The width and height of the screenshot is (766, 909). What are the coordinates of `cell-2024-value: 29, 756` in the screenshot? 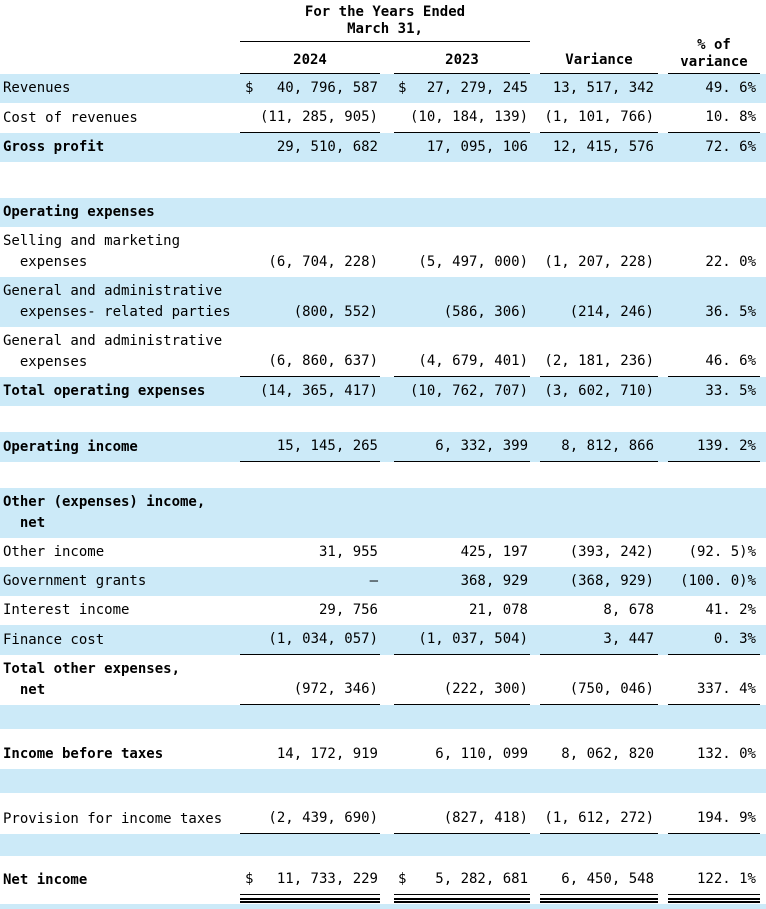 It's located at (348, 610).